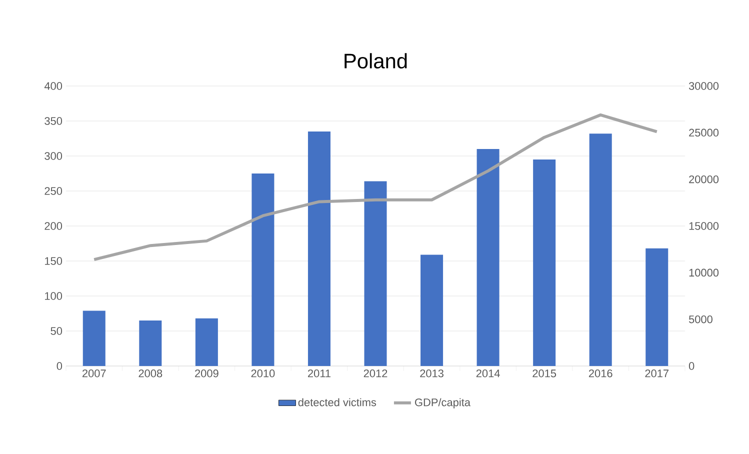  Describe the element at coordinates (53, 261) in the screenshot. I see `y-tick-label: 150` at that location.